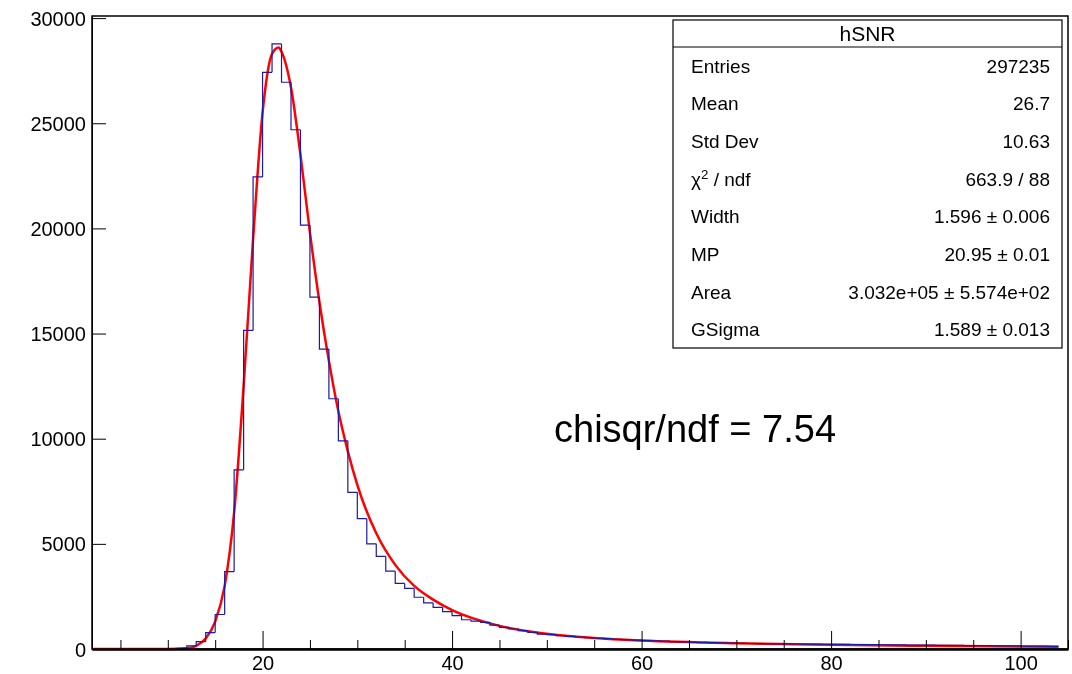  What do you see at coordinates (1021, 663) in the screenshot?
I see `x-tick-label: 100` at bounding box center [1021, 663].